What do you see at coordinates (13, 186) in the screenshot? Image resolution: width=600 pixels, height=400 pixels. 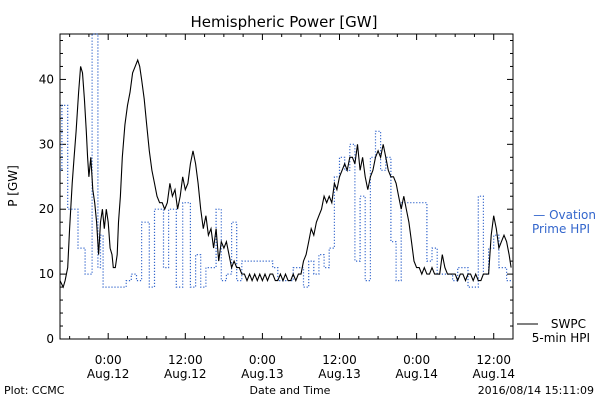 I see `y-axis-label: P [GW]` at bounding box center [13, 186].